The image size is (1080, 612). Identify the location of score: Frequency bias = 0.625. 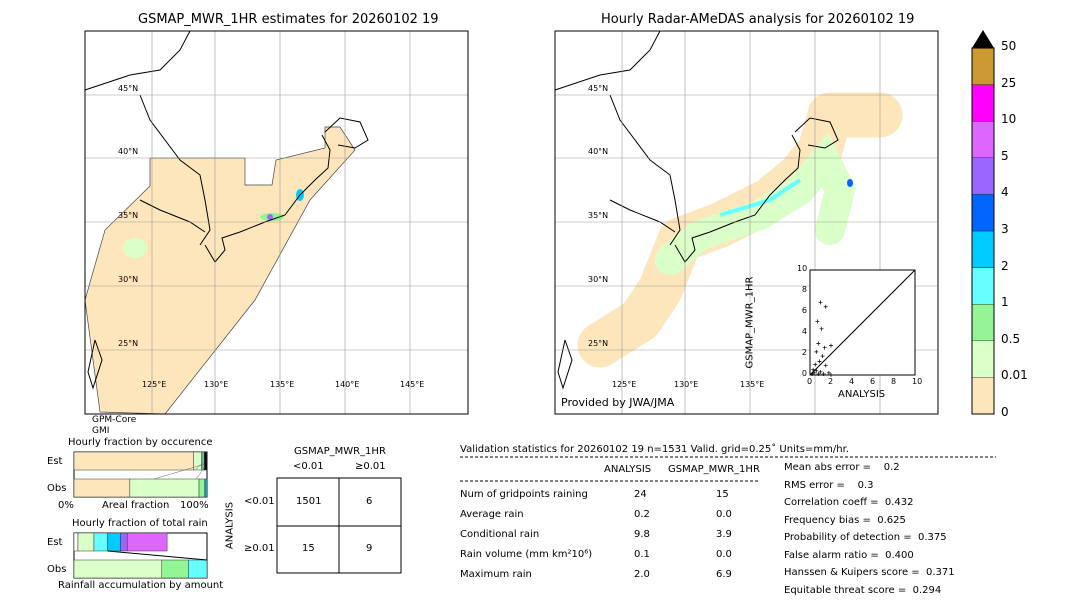
(845, 520).